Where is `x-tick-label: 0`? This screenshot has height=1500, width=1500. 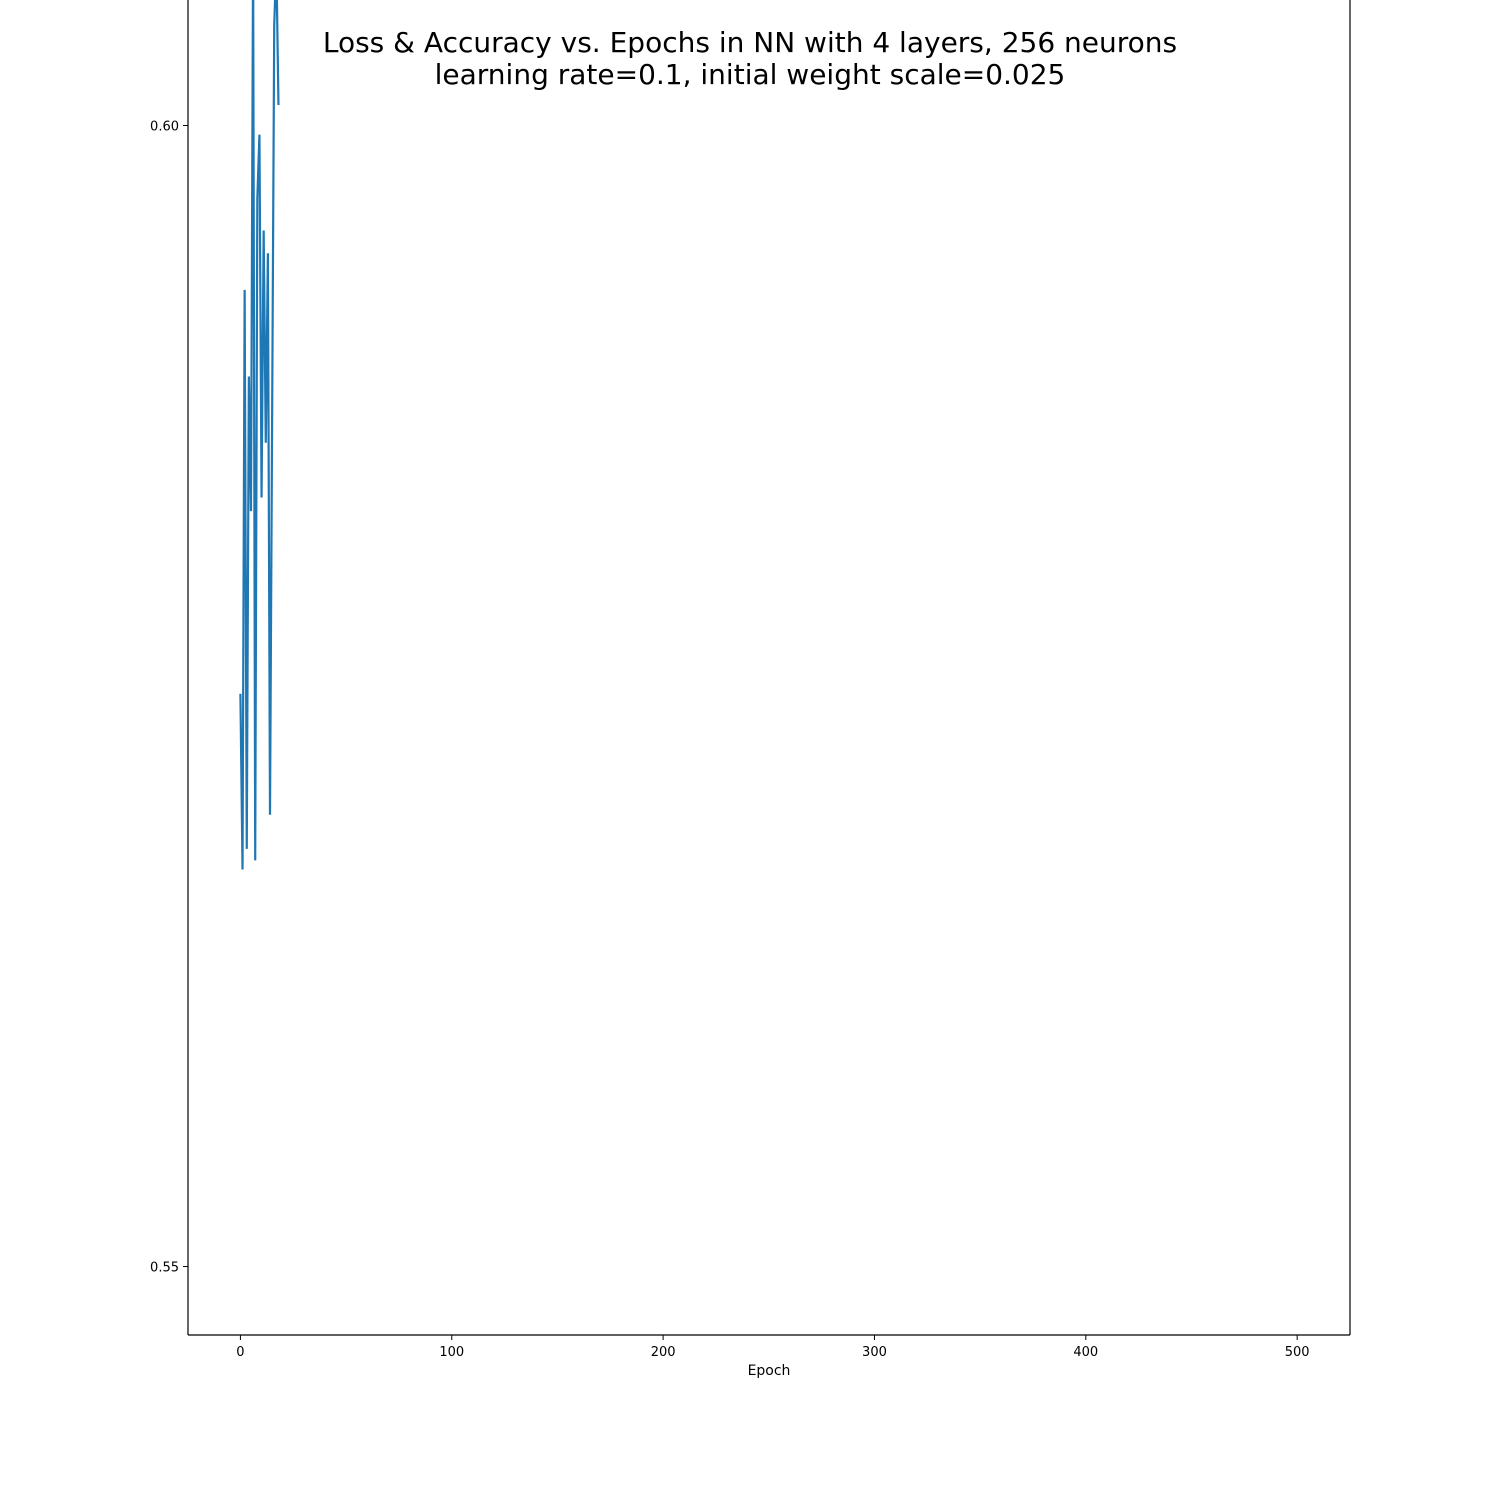
x-tick-label: 0 is located at coordinates (240, 1352).